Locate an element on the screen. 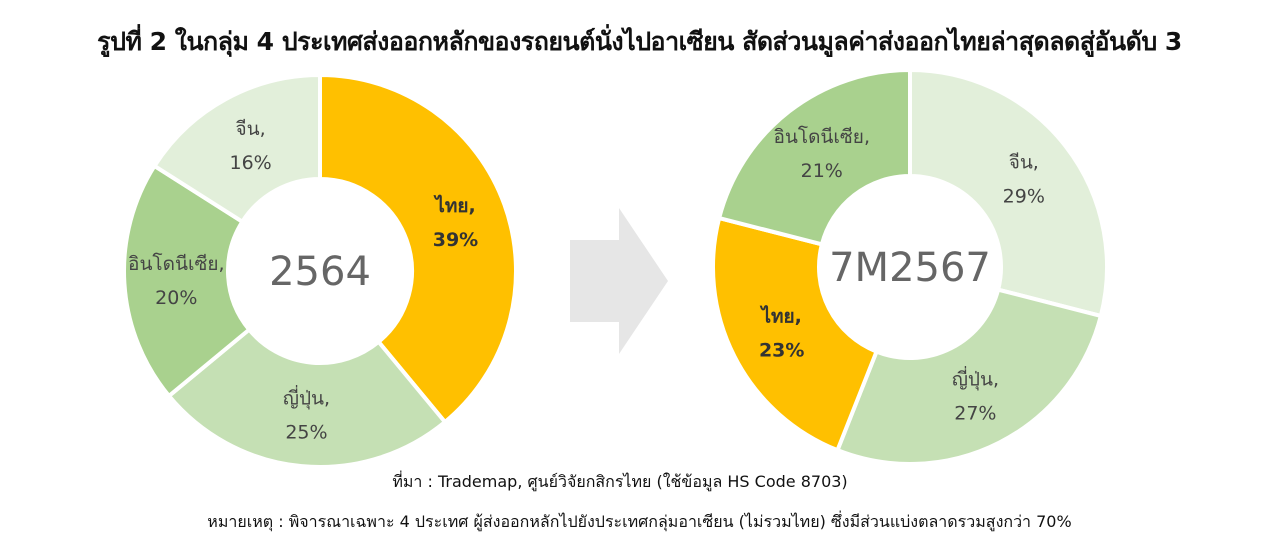 The width and height of the screenshot is (1279, 544). center-year-label: 2564 is located at coordinates (320, 272).